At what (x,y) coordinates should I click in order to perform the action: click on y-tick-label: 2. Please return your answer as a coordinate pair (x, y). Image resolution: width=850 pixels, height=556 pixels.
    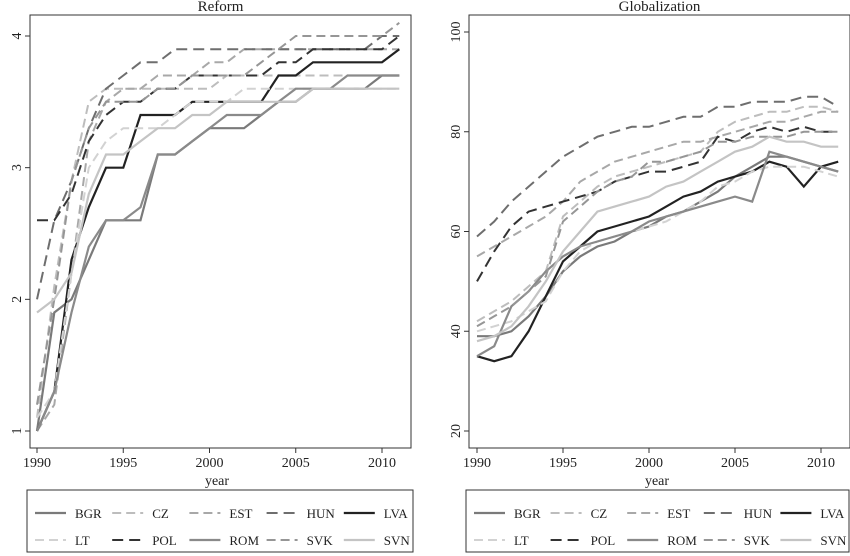
    Looking at the image, I should click on (17, 299).